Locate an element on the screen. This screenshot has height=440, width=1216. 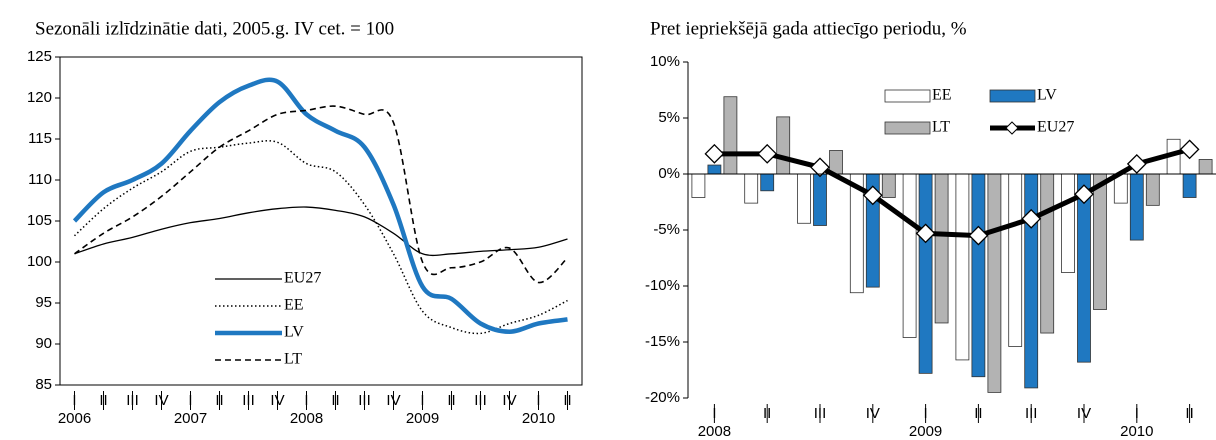
y-tick-label: 105 is located at coordinates (39, 220).